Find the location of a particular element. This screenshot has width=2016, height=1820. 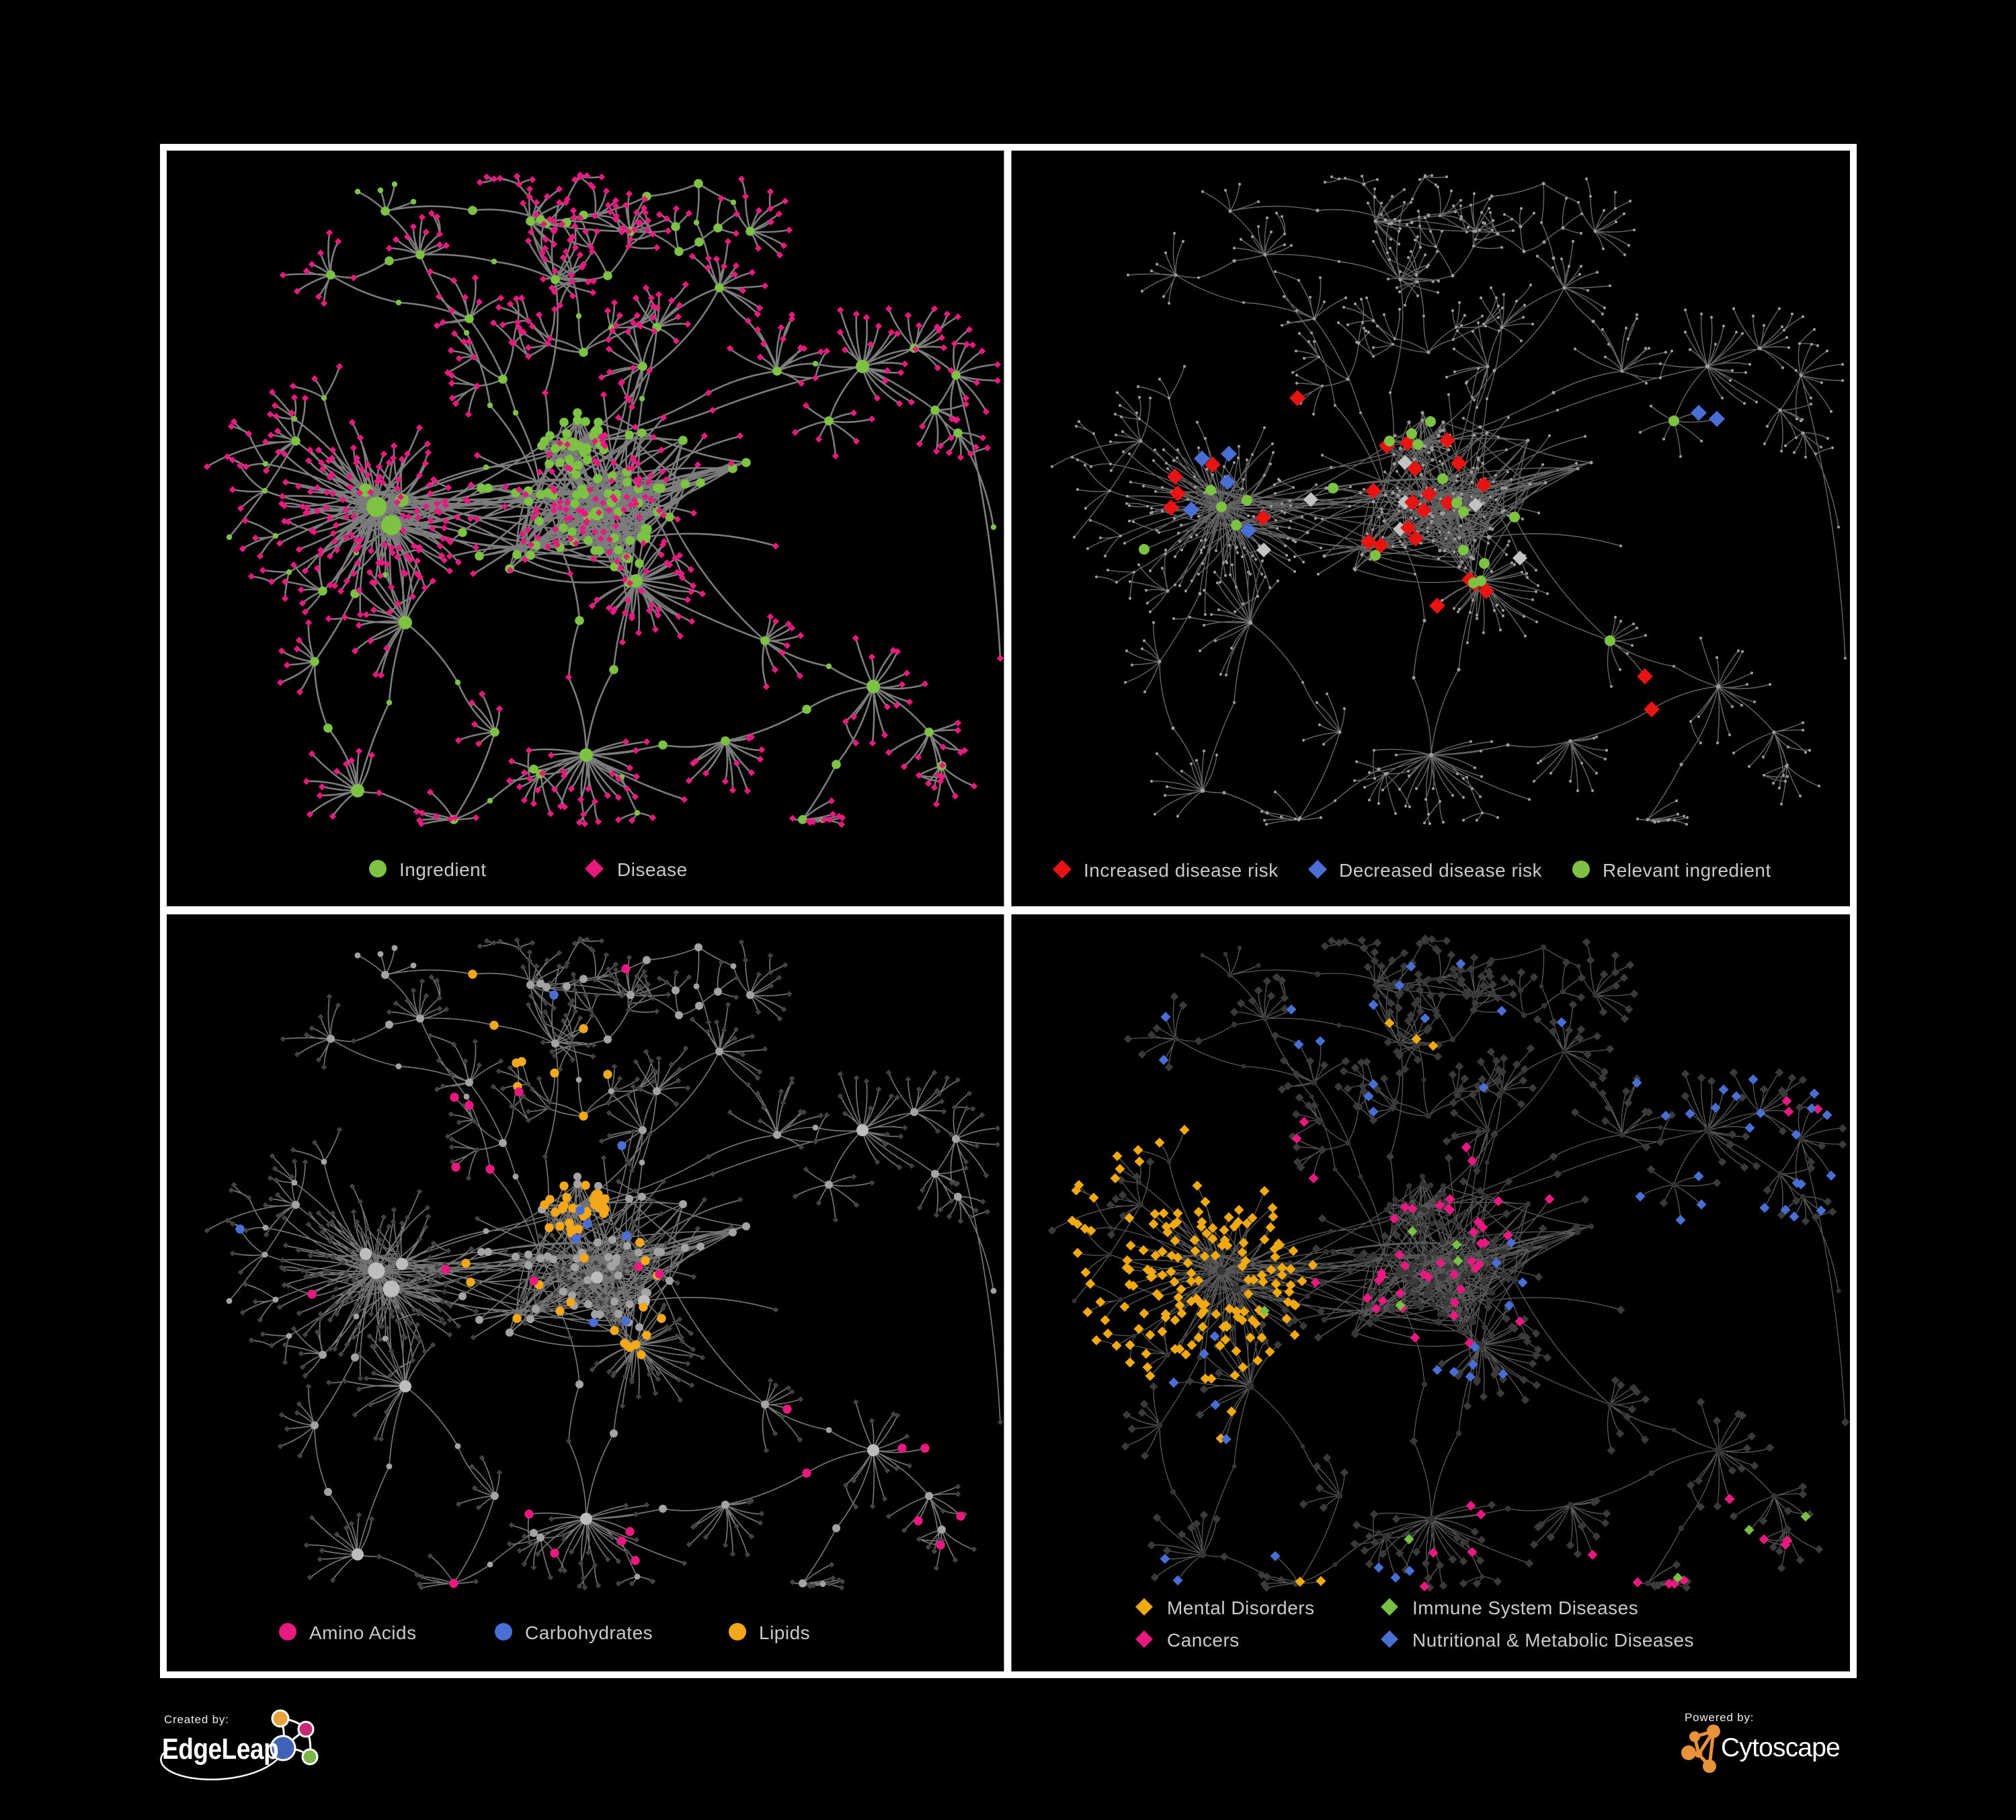

svg-text: Ingredient is located at coordinates (443, 869).